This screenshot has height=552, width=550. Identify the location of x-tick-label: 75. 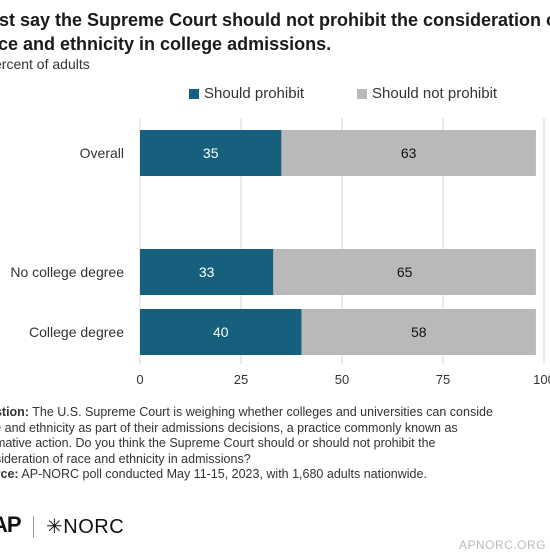
(443, 379).